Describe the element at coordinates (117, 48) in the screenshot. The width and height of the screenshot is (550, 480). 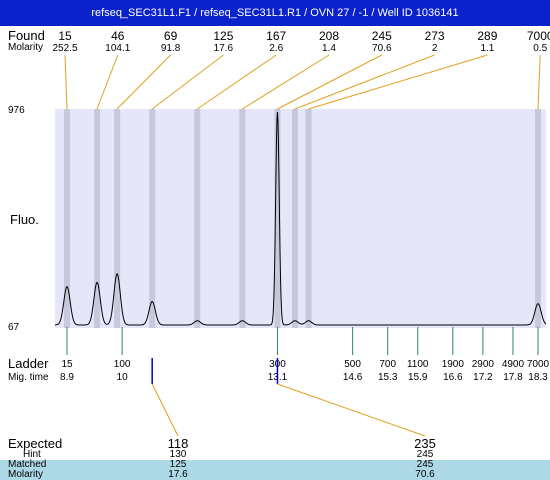
I see `found-molarity-1: 104.1` at that location.